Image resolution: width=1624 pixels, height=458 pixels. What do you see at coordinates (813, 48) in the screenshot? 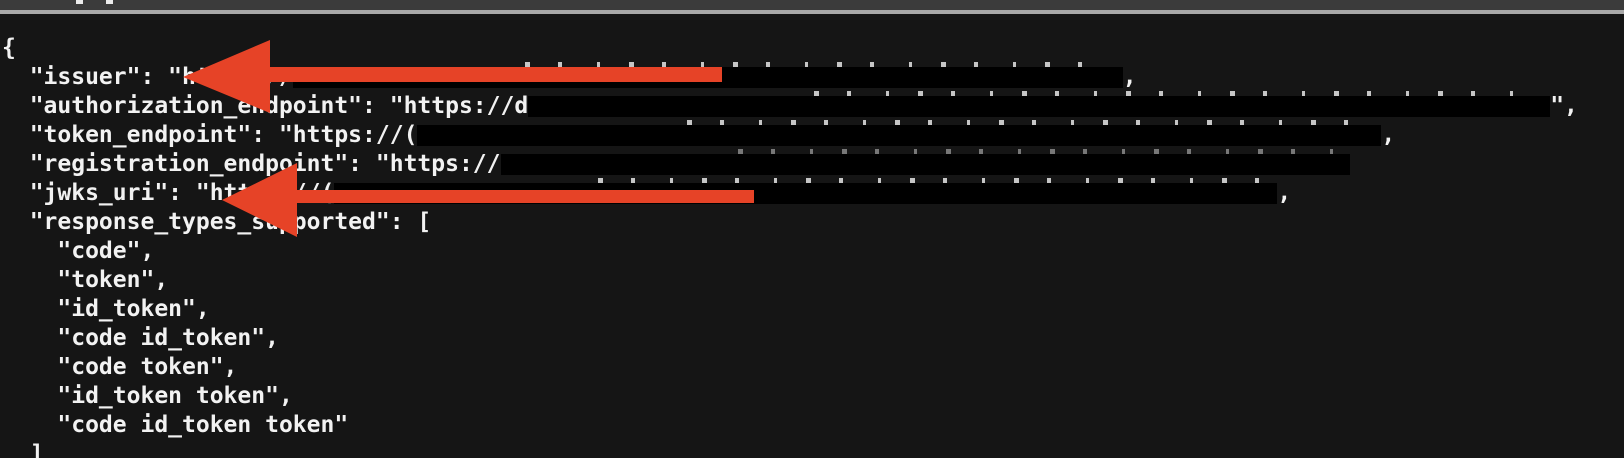
I see `code-line-open-brace: {` at bounding box center [813, 48].